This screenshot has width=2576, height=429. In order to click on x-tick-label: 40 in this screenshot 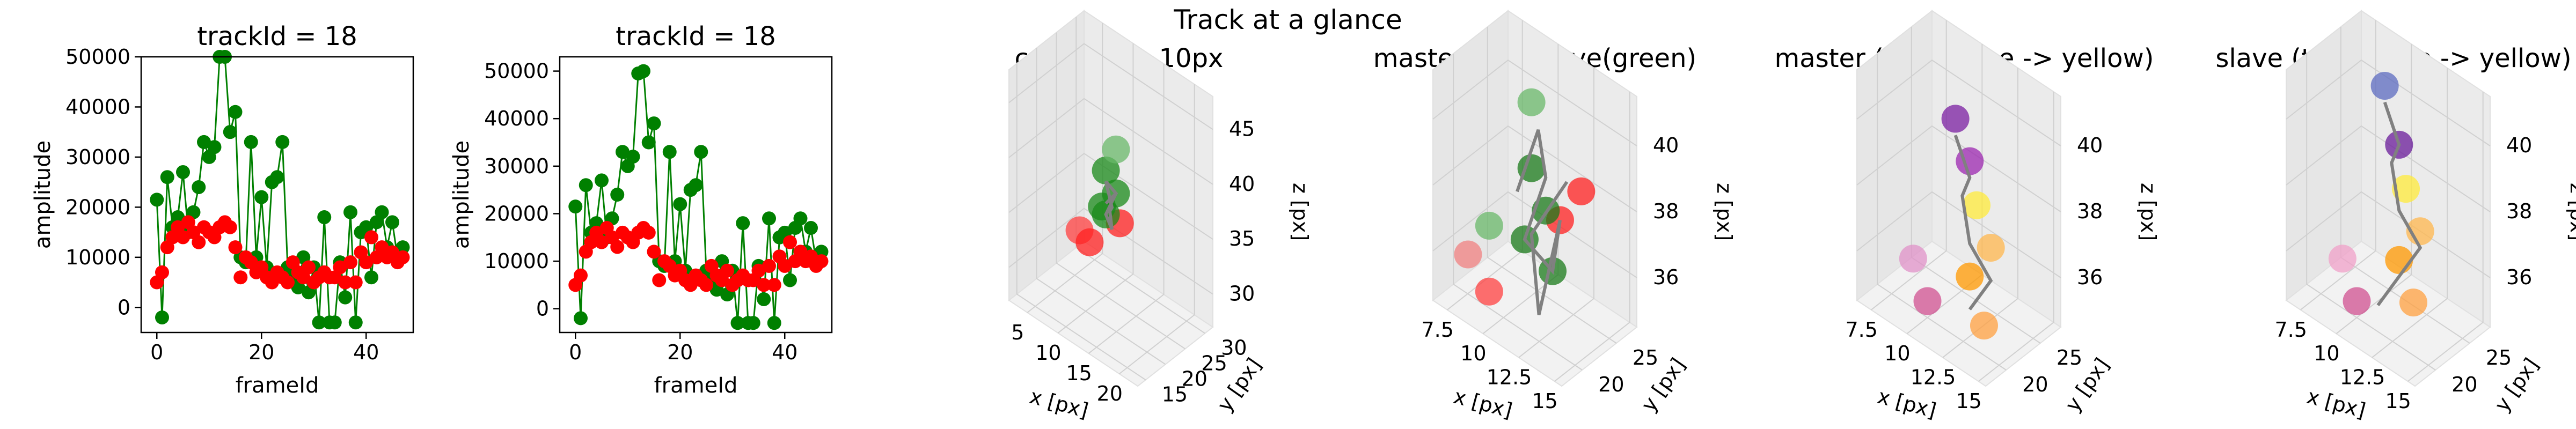, I will do `click(366, 352)`.